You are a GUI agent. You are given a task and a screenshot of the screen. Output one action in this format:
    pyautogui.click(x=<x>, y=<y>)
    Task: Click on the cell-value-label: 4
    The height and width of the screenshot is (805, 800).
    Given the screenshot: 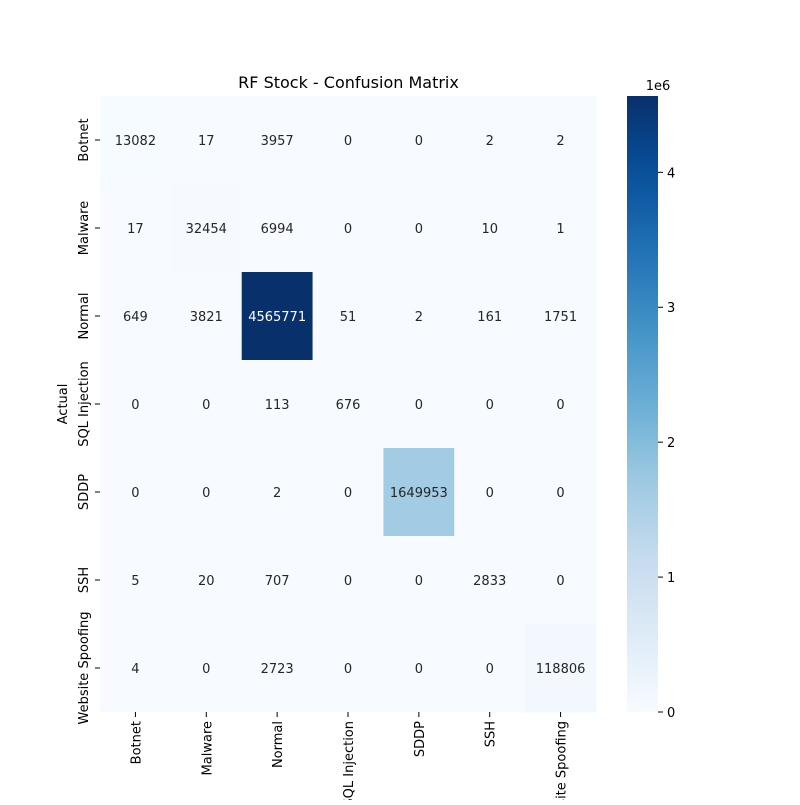 What is the action you would take?
    pyautogui.click(x=135, y=669)
    